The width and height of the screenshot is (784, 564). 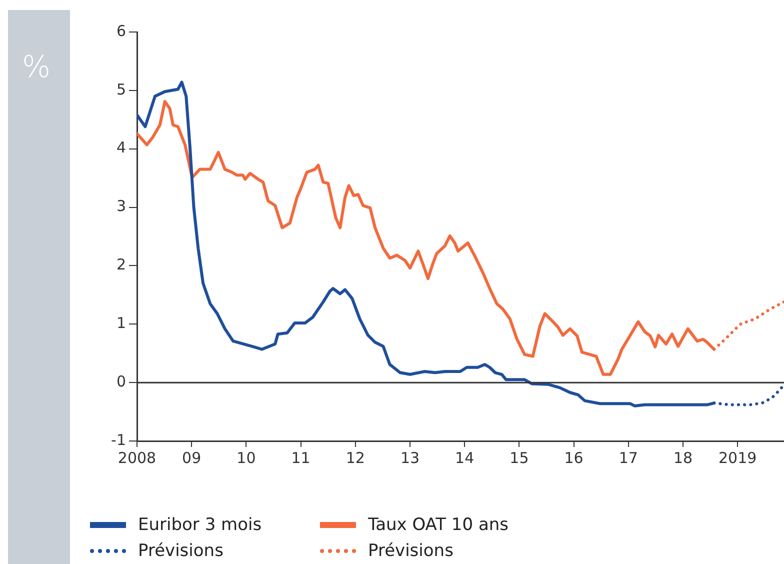 What do you see at coordinates (121, 89) in the screenshot?
I see `y-tick-label: 5` at bounding box center [121, 89].